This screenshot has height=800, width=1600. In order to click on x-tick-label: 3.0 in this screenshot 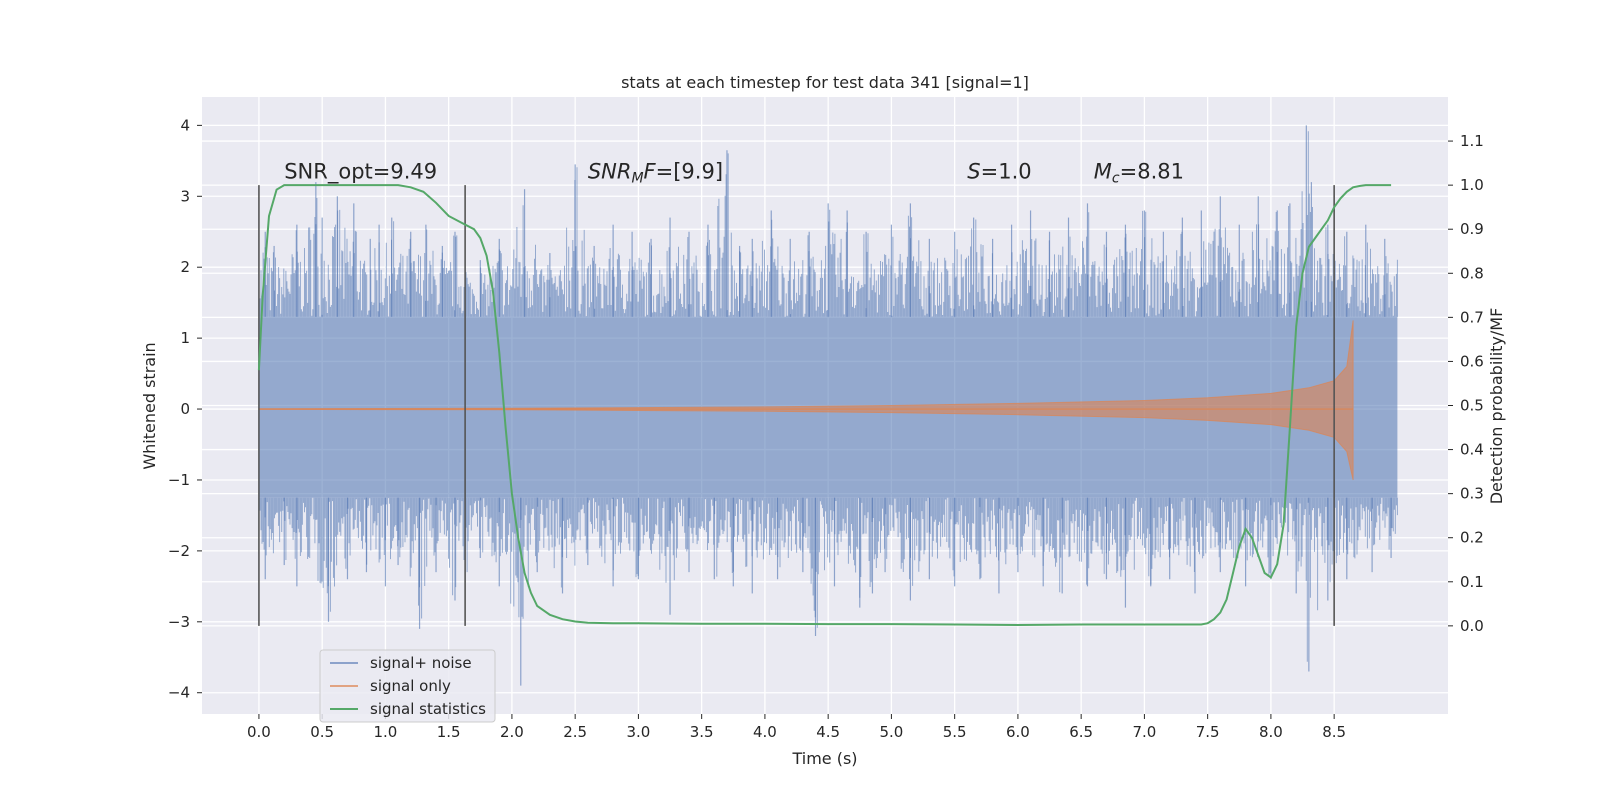, I will do `click(638, 732)`.